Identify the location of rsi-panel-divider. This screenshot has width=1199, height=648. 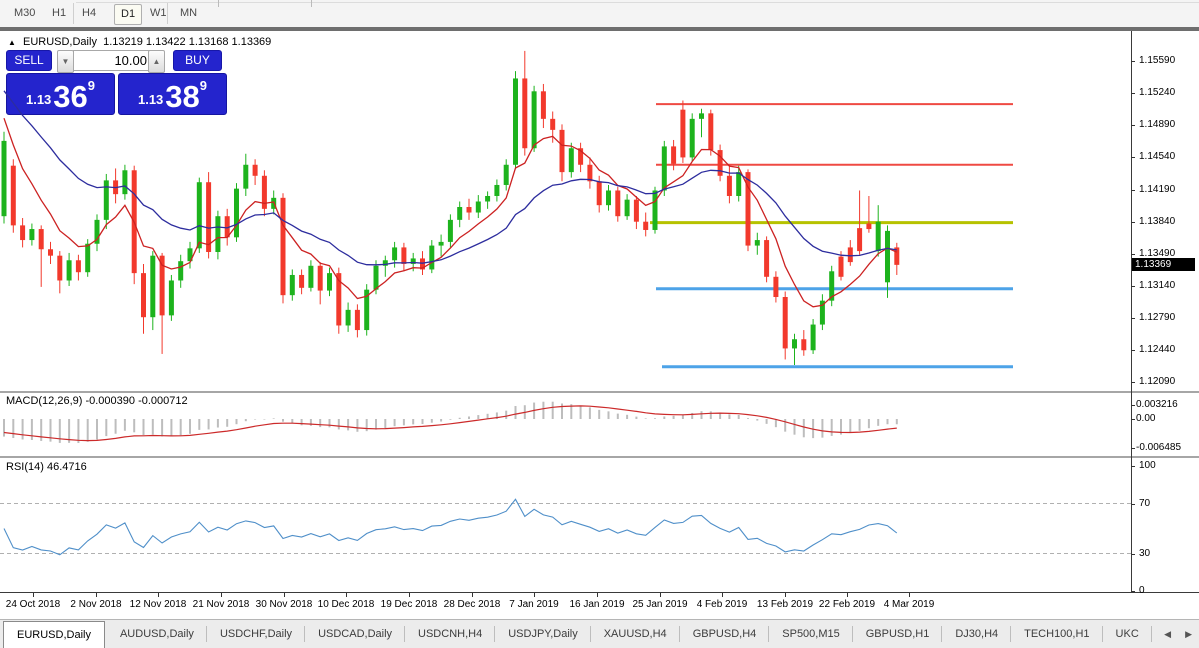
(599, 457).